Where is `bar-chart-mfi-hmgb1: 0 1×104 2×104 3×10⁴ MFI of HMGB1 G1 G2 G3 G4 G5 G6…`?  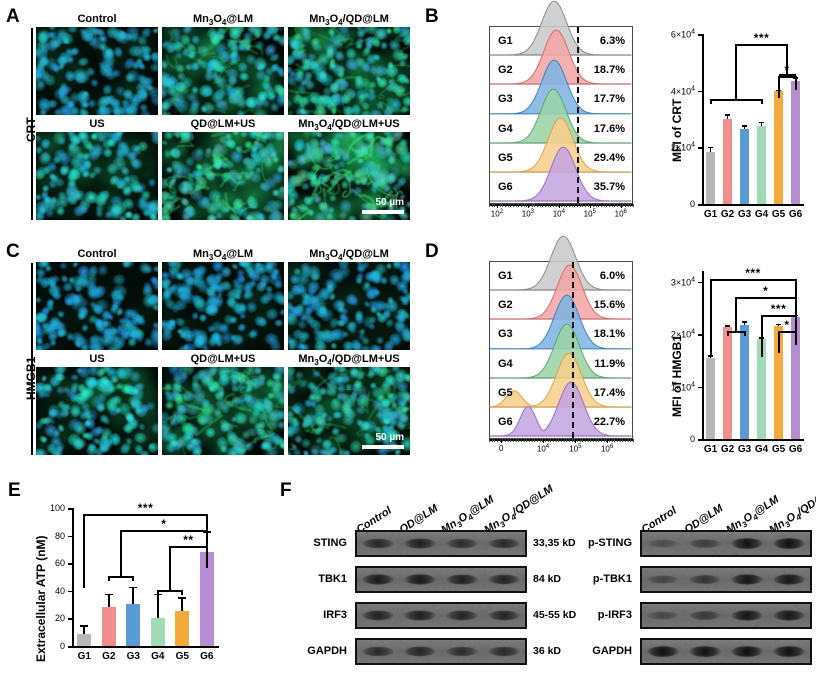
bar-chart-mfi-hmgb1: 0 1×104 2×104 3×10⁴ MFI of HMGB1 G1 G2 G3 G4 G5 G6… is located at coordinates (735, 360).